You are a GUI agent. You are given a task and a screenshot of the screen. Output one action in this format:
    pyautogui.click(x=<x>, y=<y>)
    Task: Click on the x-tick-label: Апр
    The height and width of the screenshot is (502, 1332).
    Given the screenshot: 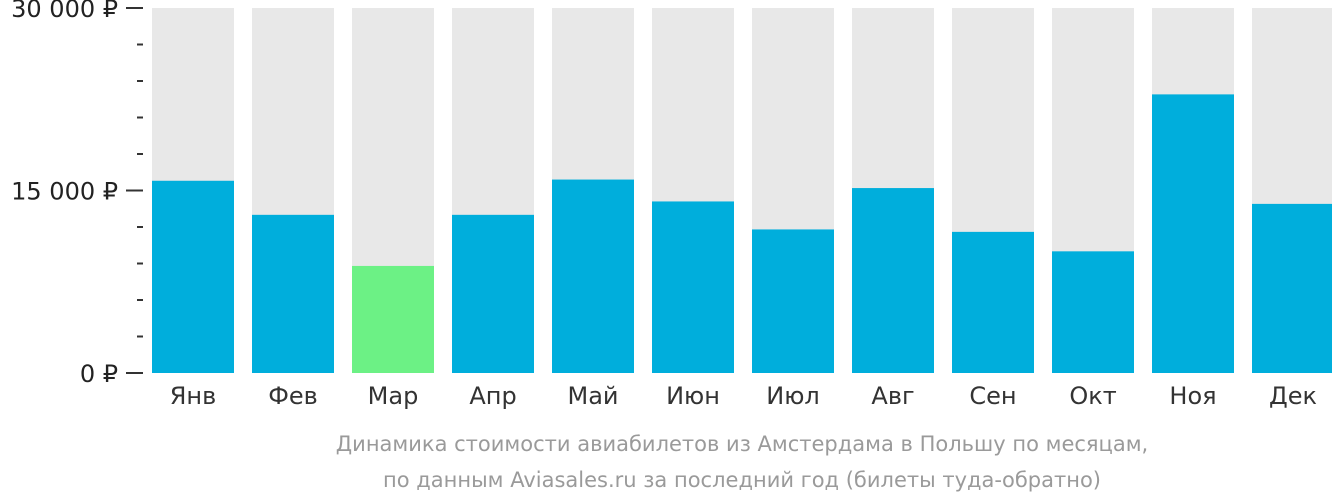 What is the action you would take?
    pyautogui.click(x=492, y=396)
    